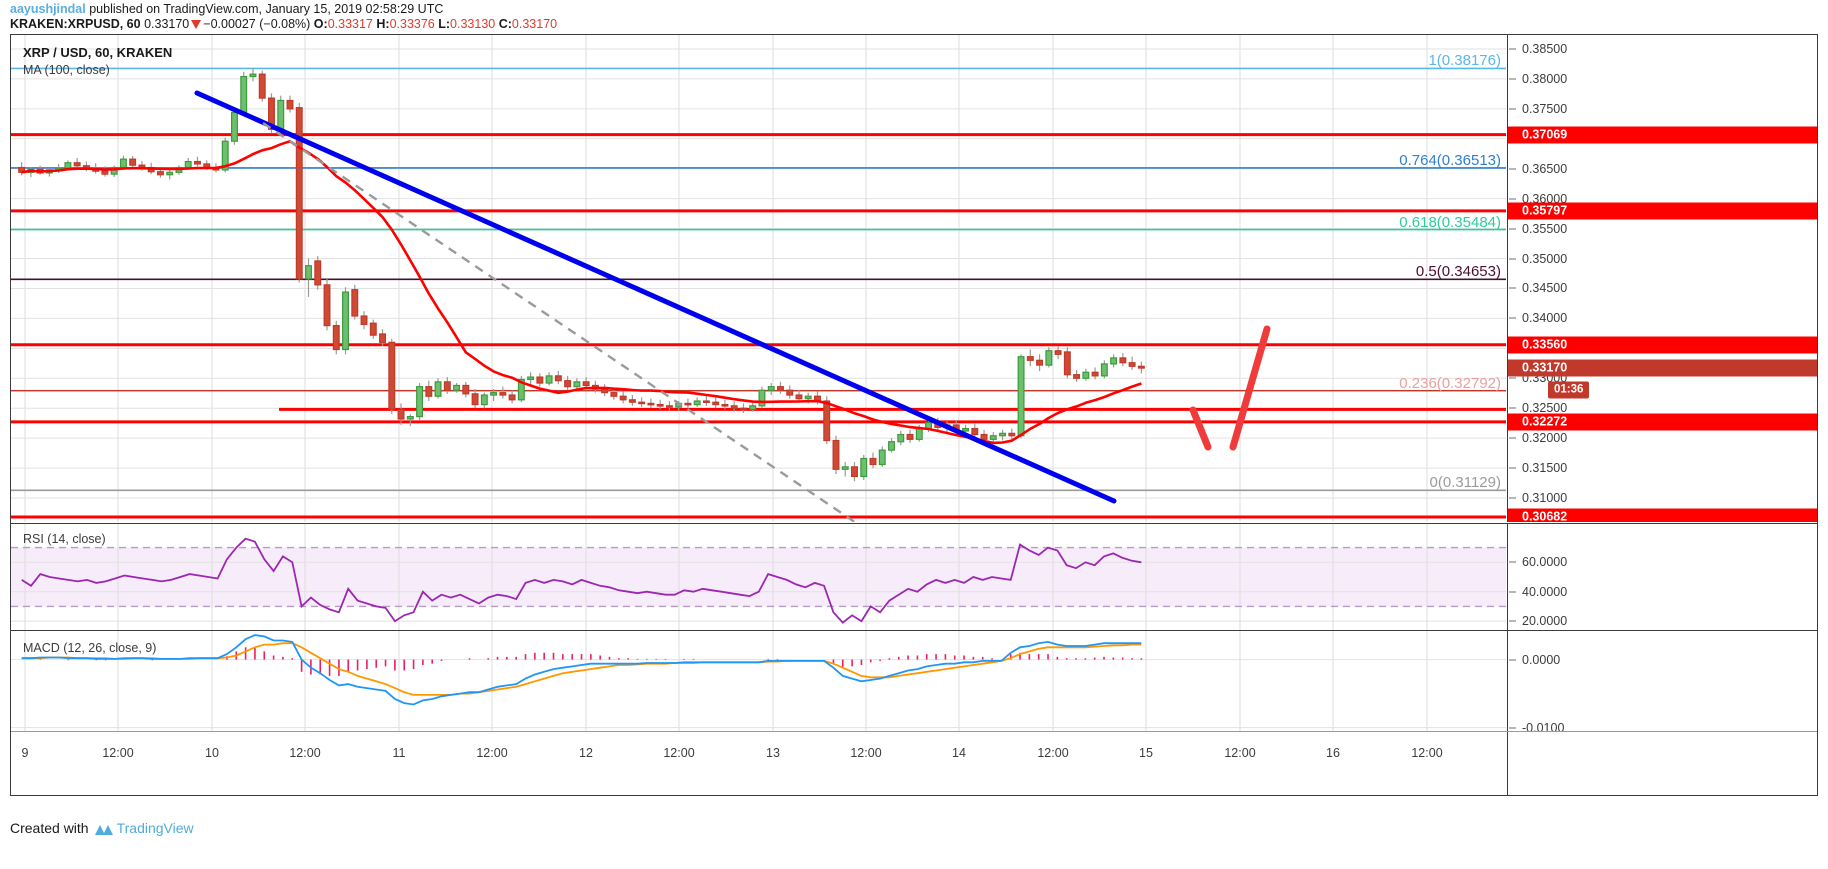  What do you see at coordinates (1538, 438) in the screenshot?
I see `price-tick-label: 0.32000` at bounding box center [1538, 438].